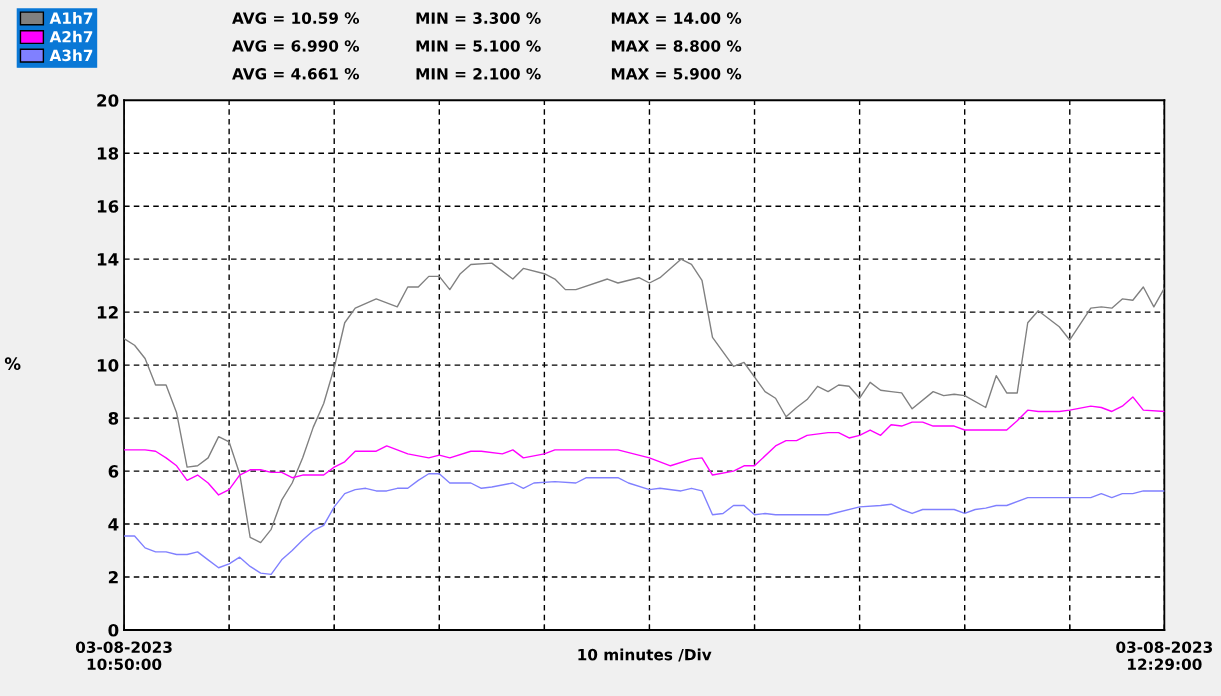  I want to click on y-tick-label: 8, so click(113, 418).